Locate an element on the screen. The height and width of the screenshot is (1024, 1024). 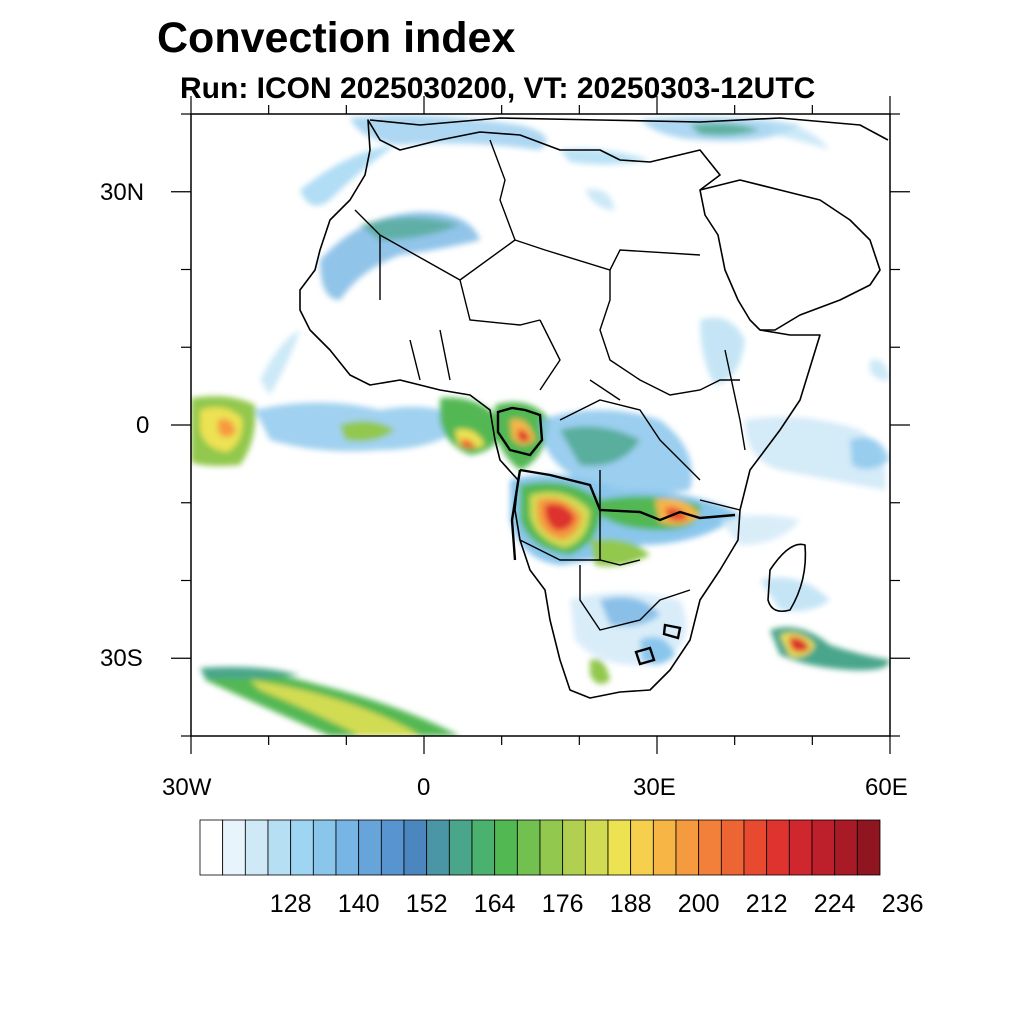
colorbar-label: 200 is located at coordinates (699, 904).